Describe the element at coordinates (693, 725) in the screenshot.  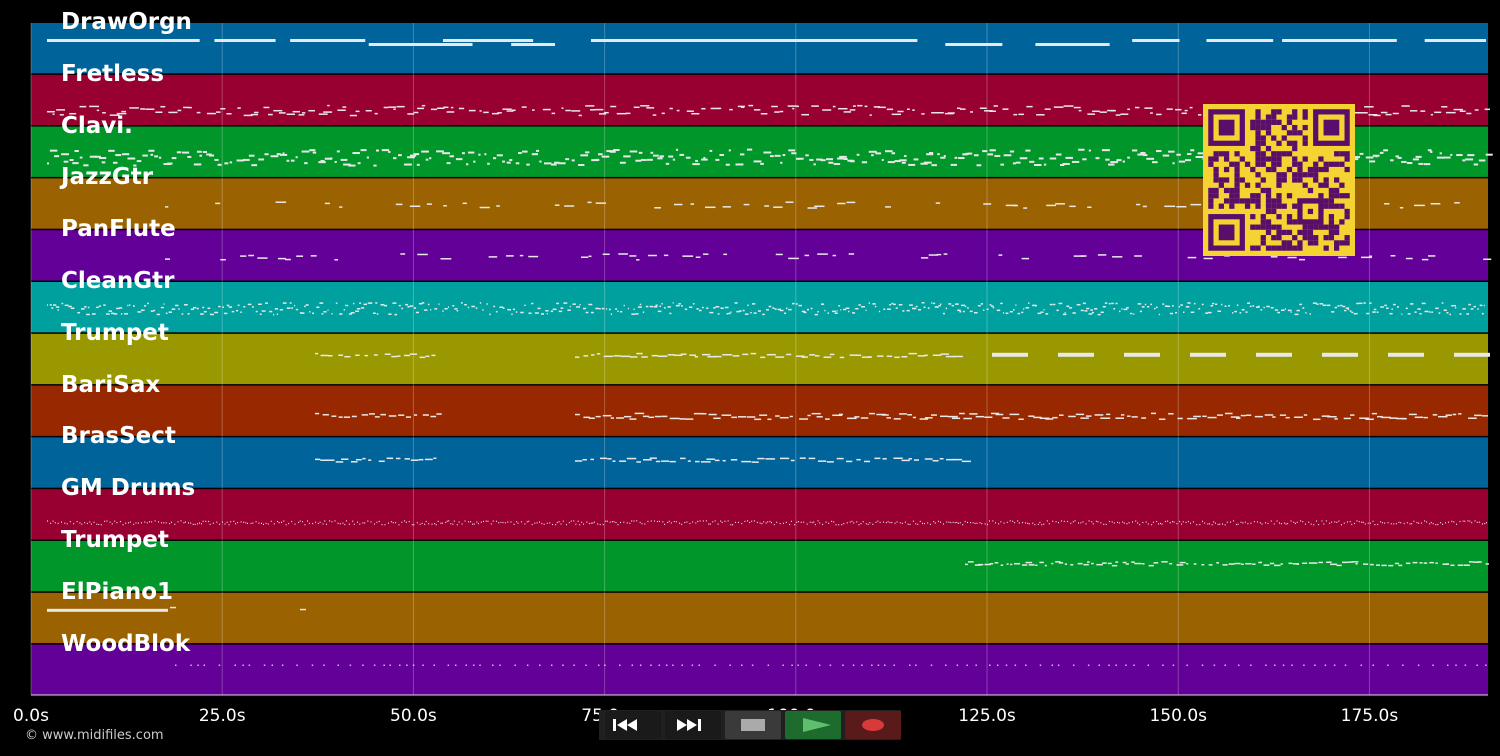
I see `fast-forward-button` at that location.